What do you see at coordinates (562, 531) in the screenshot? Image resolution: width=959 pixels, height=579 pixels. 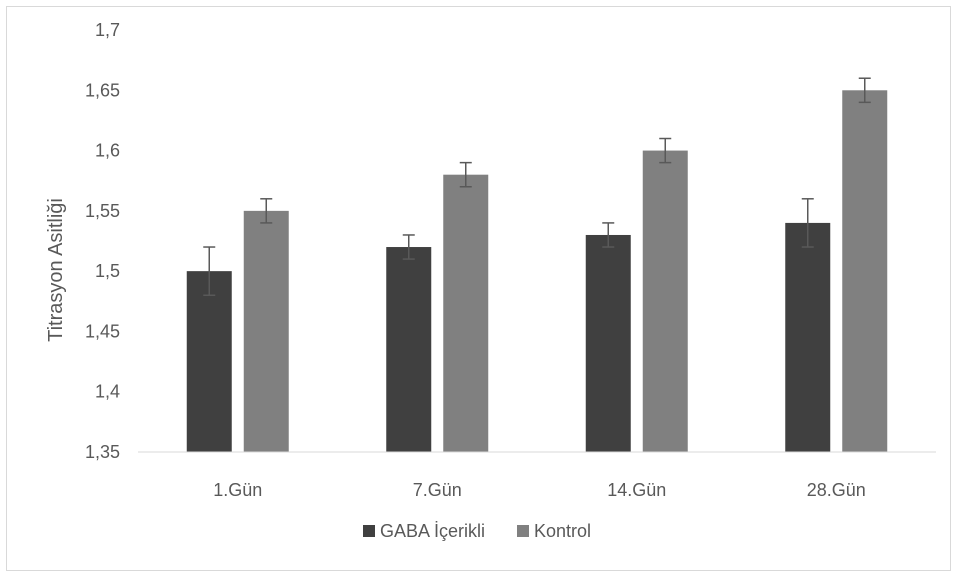 I see `legend-label: Kontrol` at bounding box center [562, 531].